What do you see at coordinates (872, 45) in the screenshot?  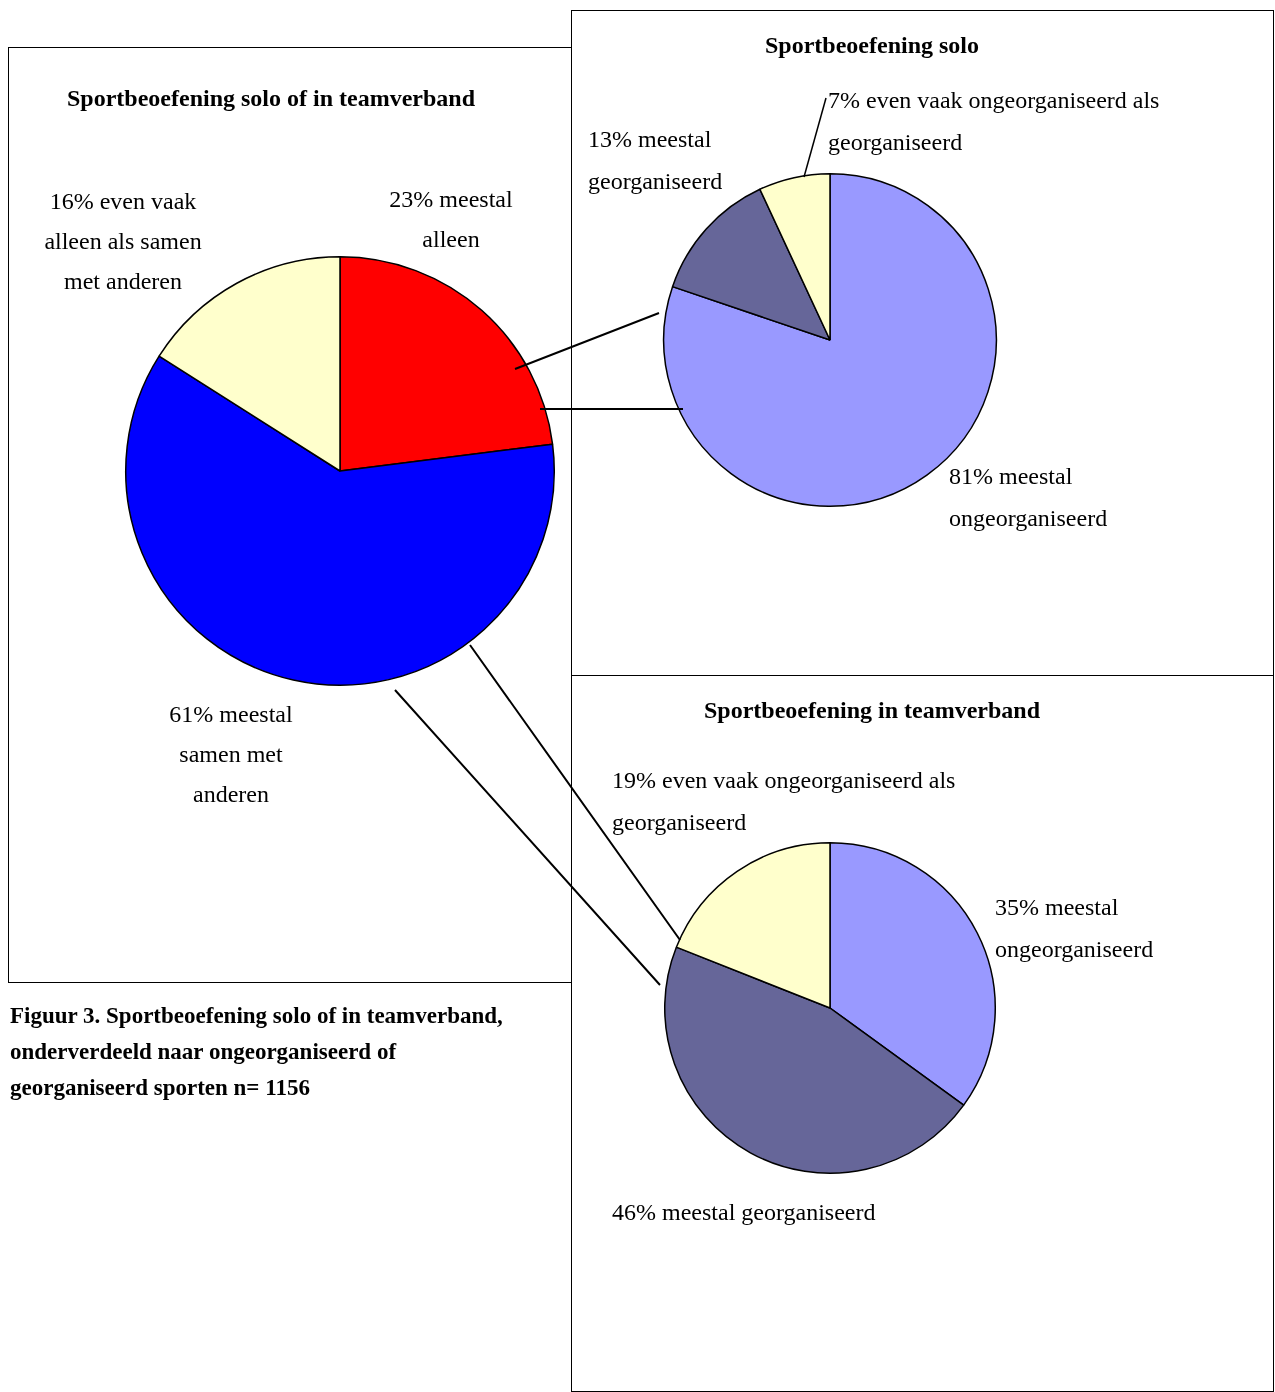 I see `chart-title: Sportbeoefening solo` at bounding box center [872, 45].